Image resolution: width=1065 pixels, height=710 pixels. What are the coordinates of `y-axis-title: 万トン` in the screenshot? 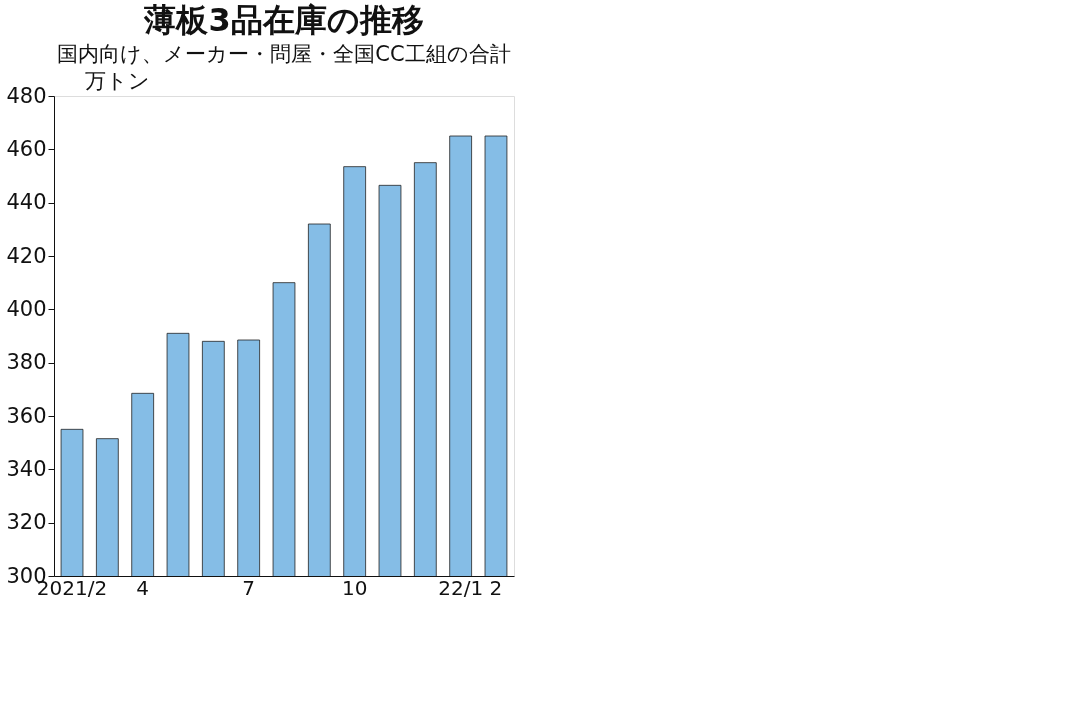 It's located at (117, 80).